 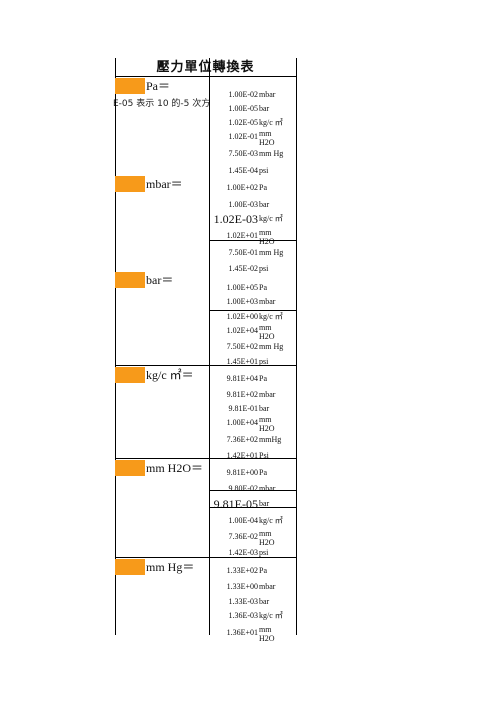 I want to click on conversion-row: 1.33E+02 Pa, so click(x=252, y=571).